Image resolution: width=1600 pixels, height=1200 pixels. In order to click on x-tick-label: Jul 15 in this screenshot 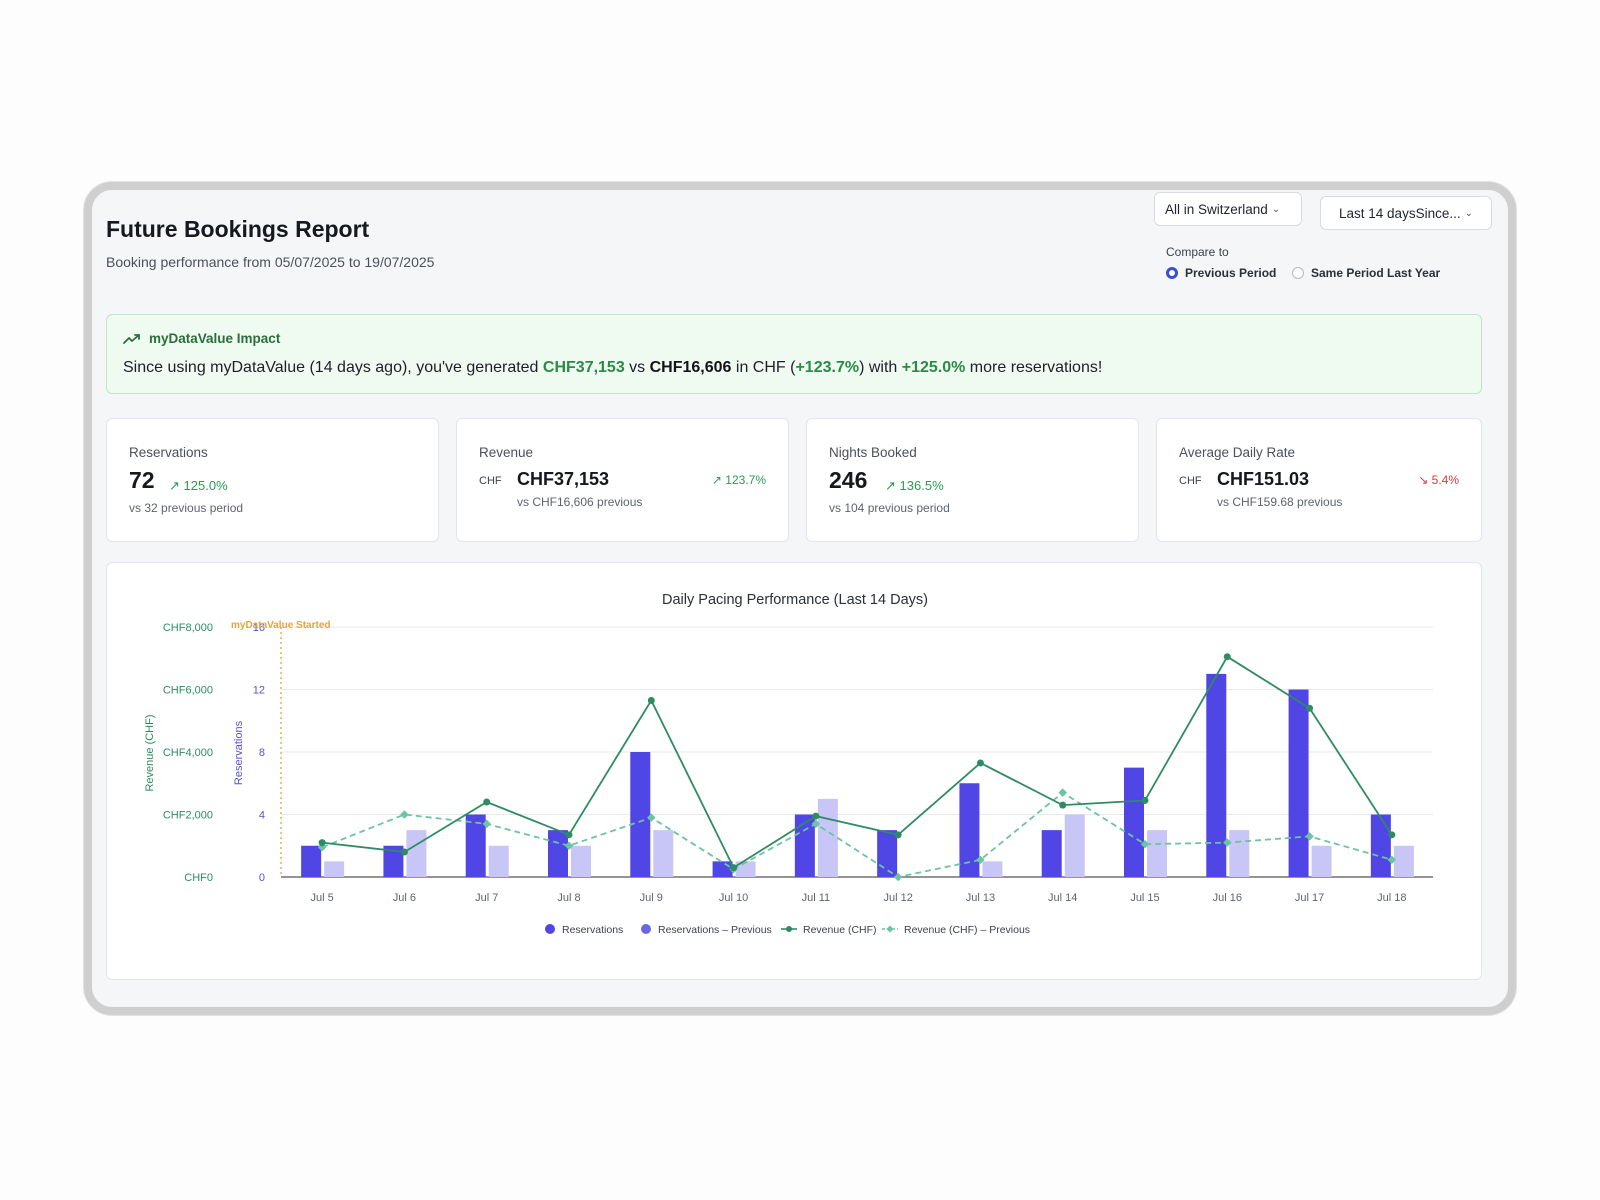, I will do `click(1144, 898)`.